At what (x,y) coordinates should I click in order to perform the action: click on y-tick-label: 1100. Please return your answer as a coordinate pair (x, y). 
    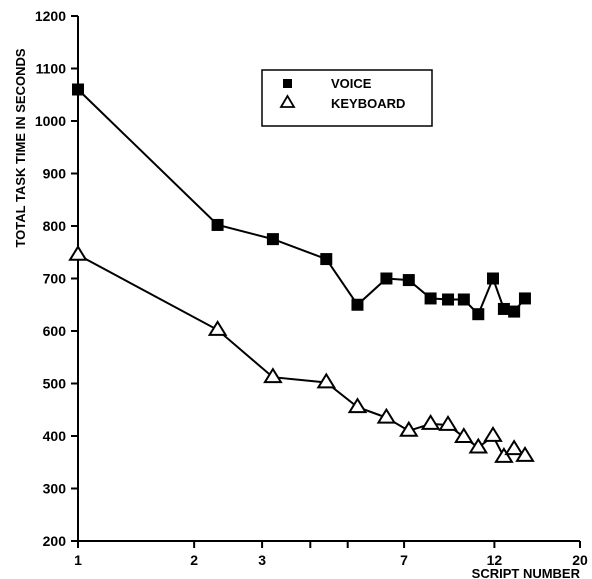
    Looking at the image, I should click on (51, 69).